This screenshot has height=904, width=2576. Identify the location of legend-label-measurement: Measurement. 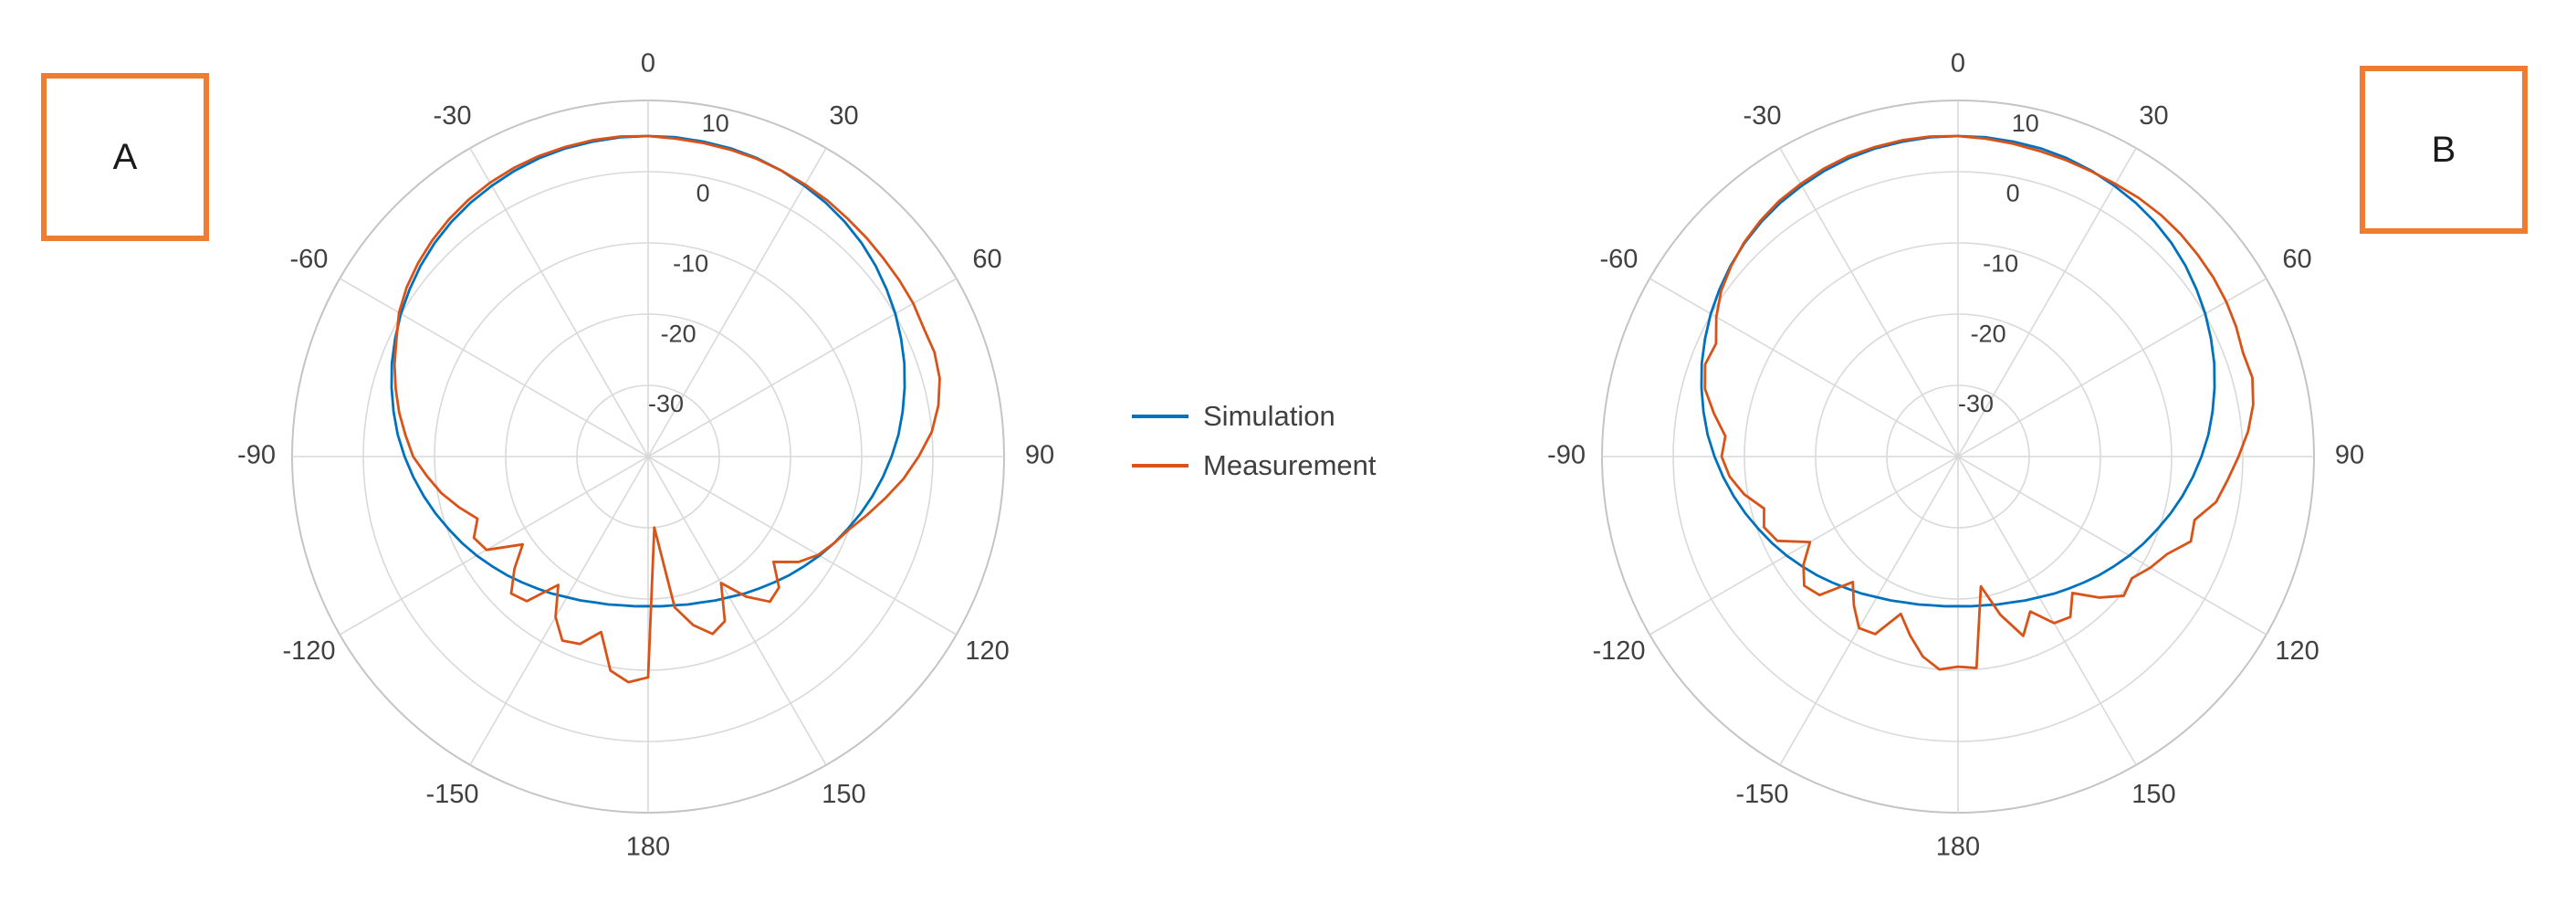
(1290, 465).